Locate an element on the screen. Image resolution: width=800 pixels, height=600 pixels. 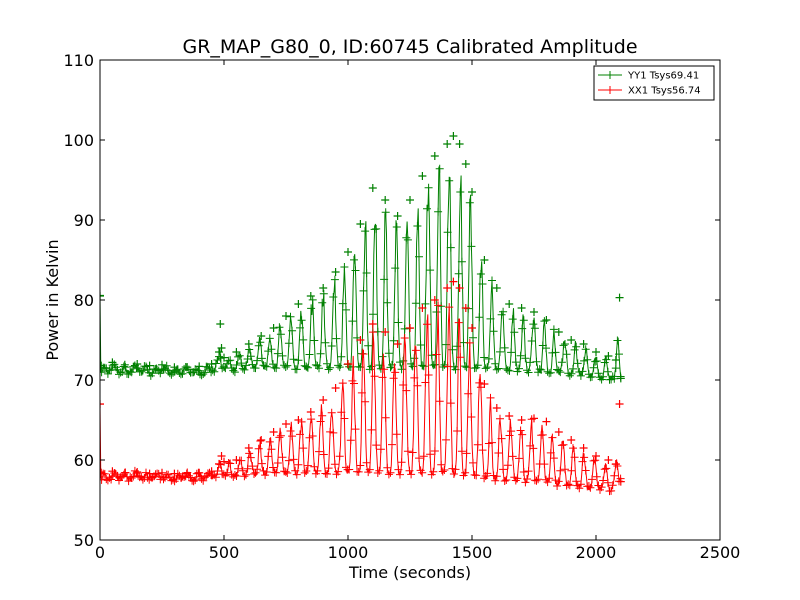
y-tick-label: 100 is located at coordinates (78, 140).